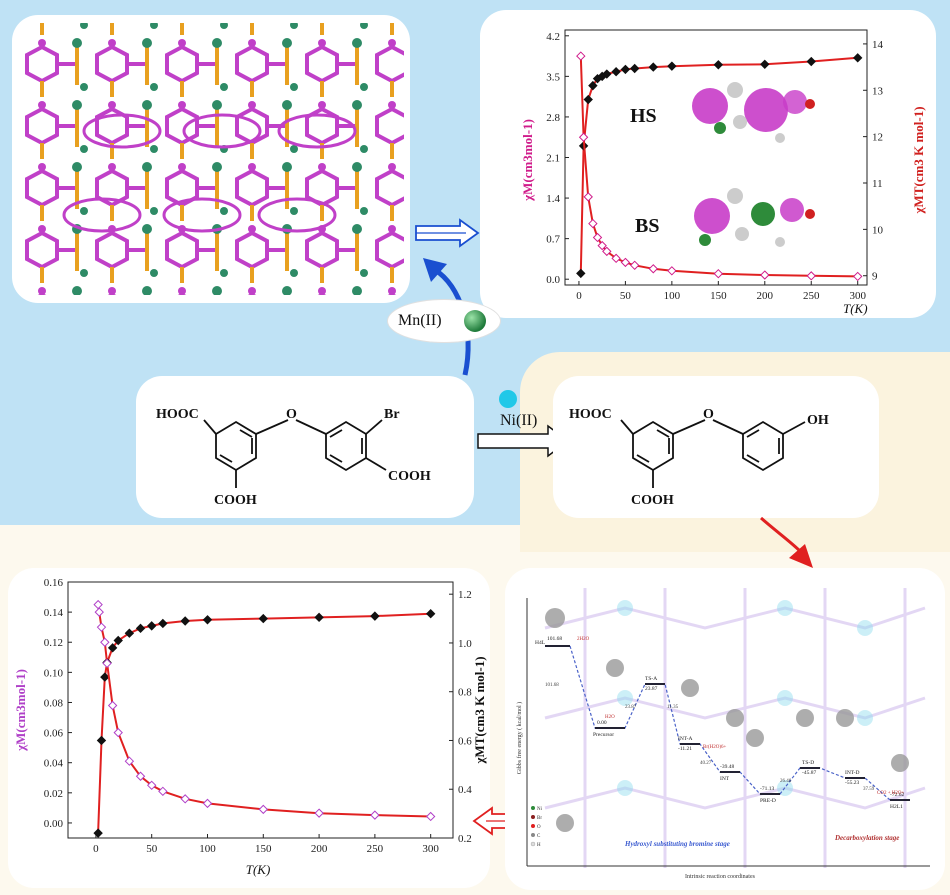 This screenshot has width=950, height=895. Describe the element at coordinates (811, 296) in the screenshot. I see `x-tick-label: 250` at that location.